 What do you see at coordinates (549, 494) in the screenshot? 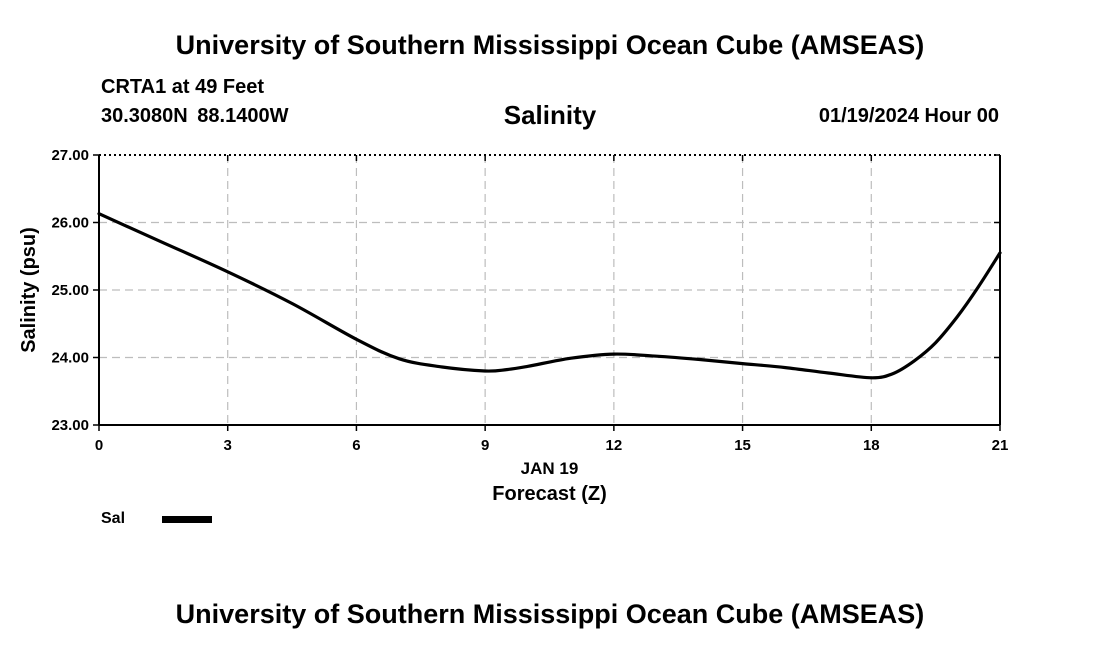
I see `x-axis-label: Forecast (Z)` at bounding box center [549, 494].